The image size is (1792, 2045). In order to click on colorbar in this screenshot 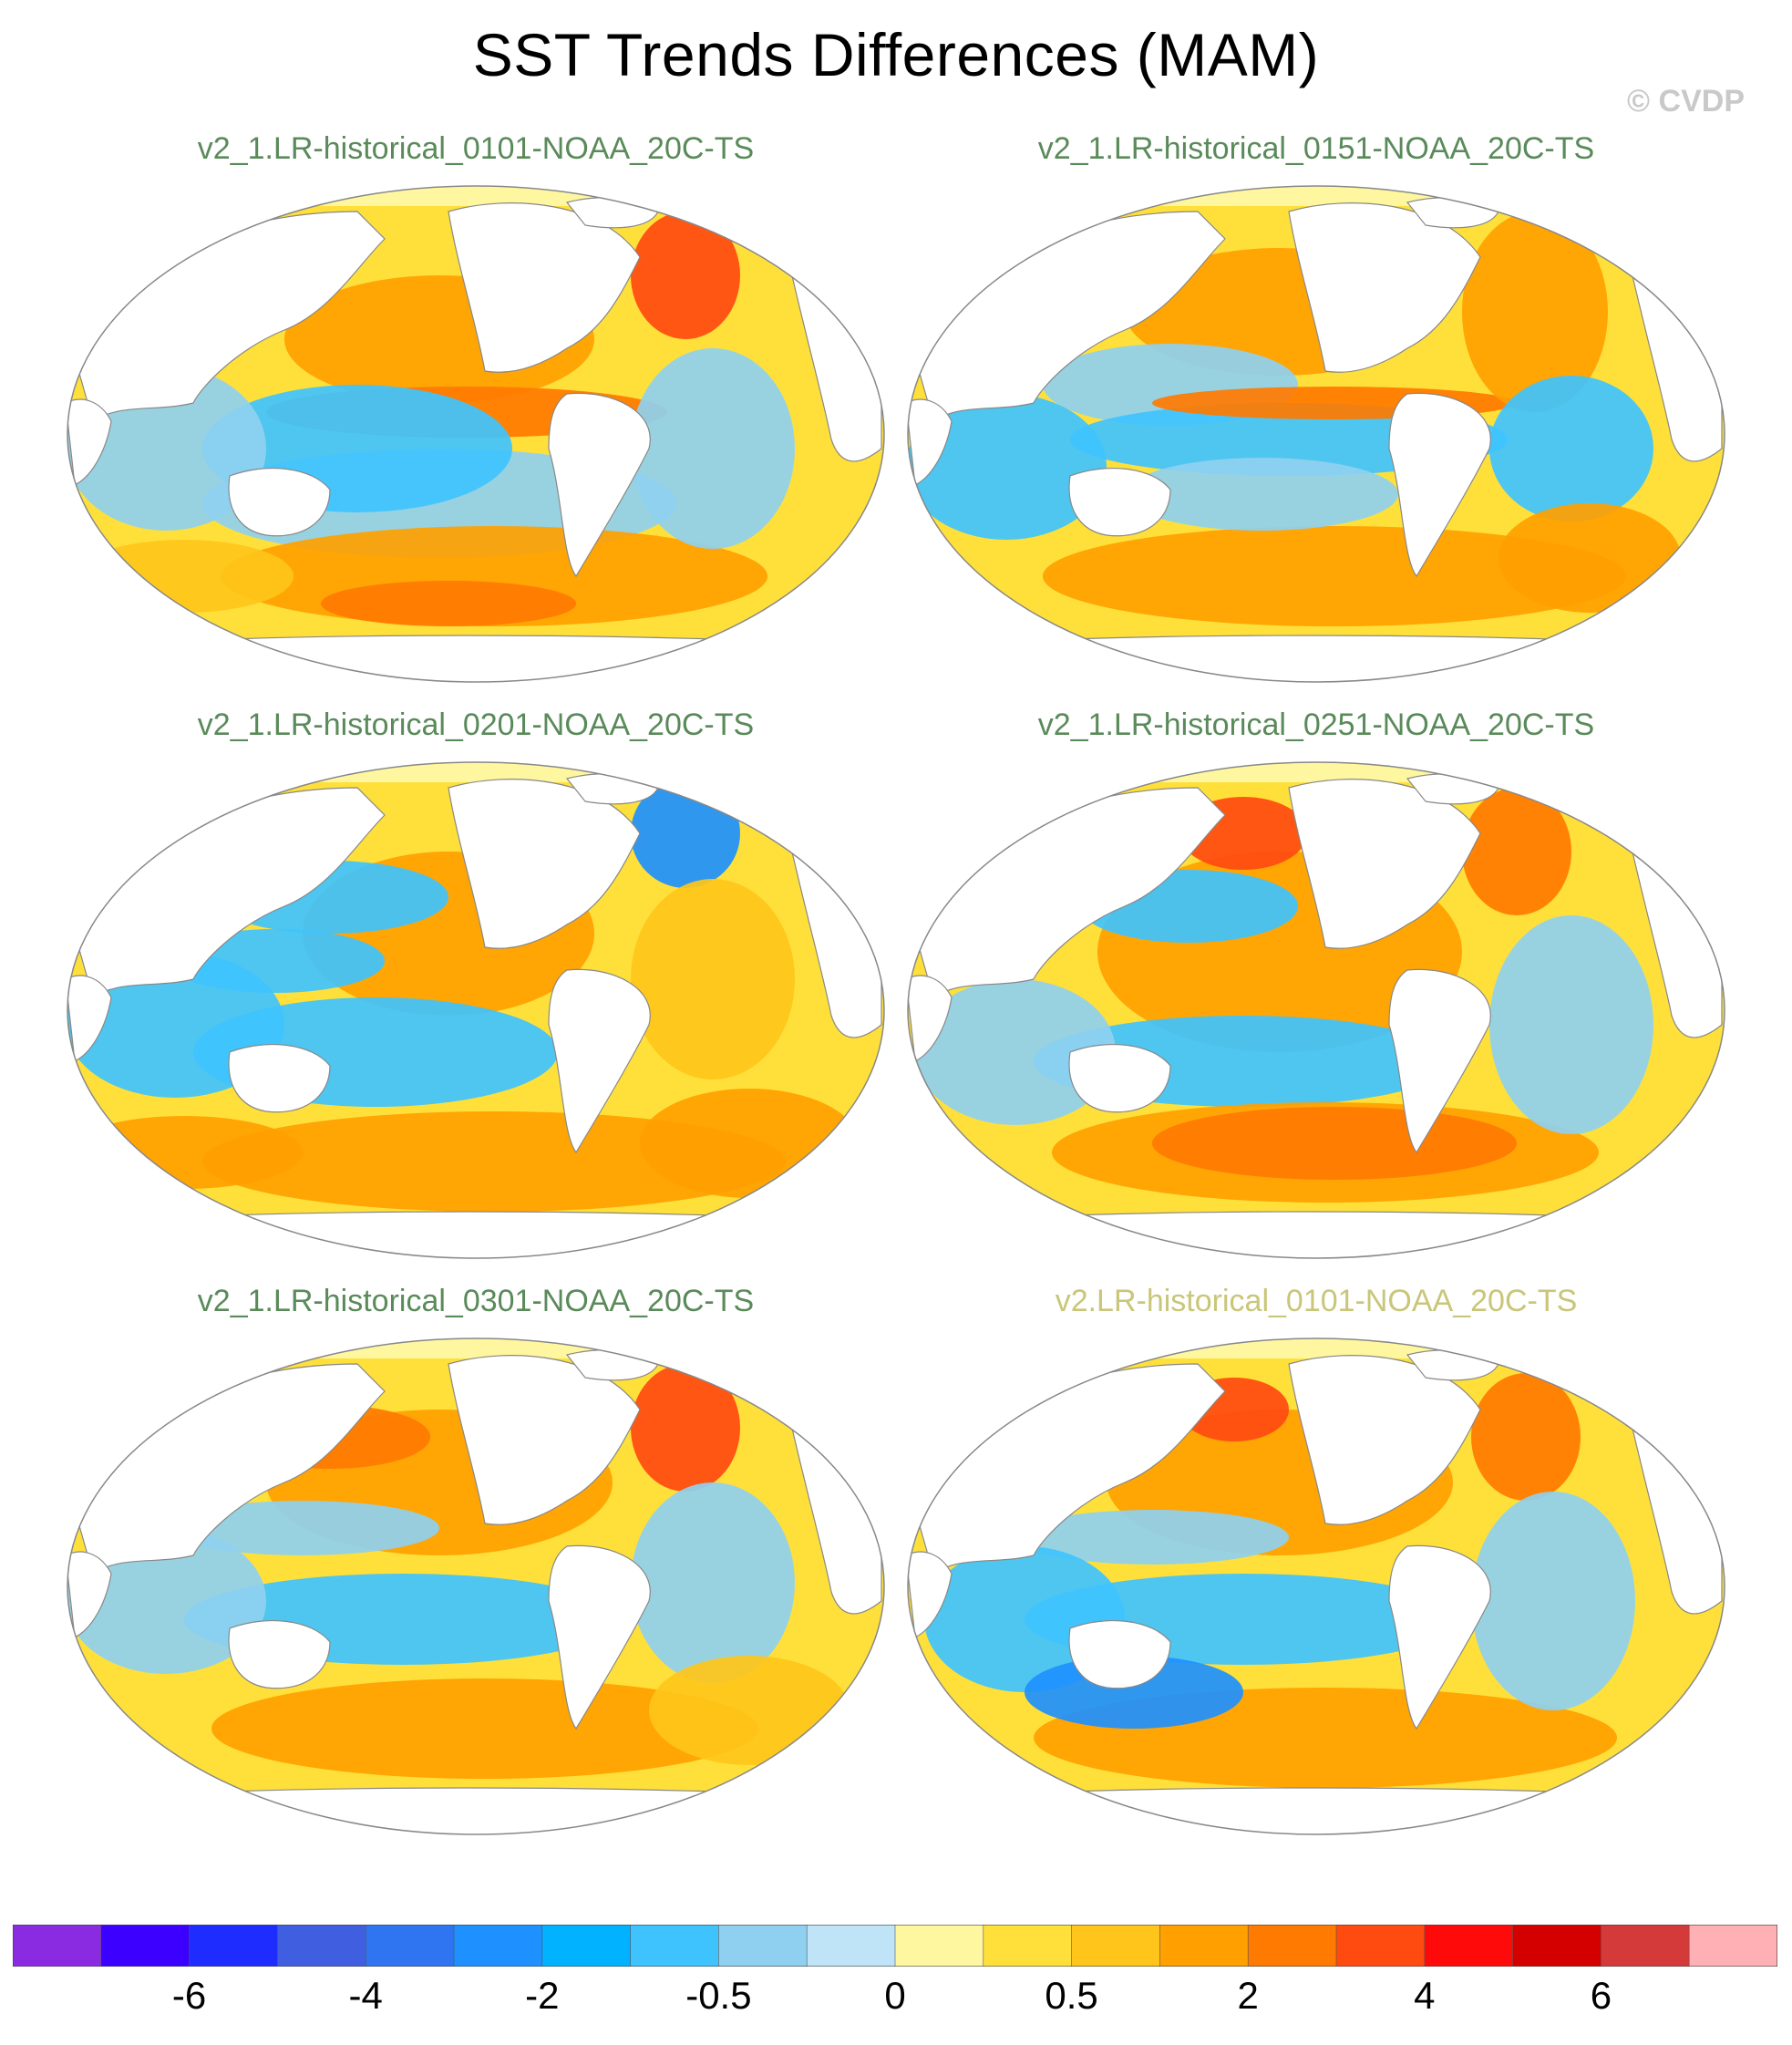, I will do `click(895, 1946)`.